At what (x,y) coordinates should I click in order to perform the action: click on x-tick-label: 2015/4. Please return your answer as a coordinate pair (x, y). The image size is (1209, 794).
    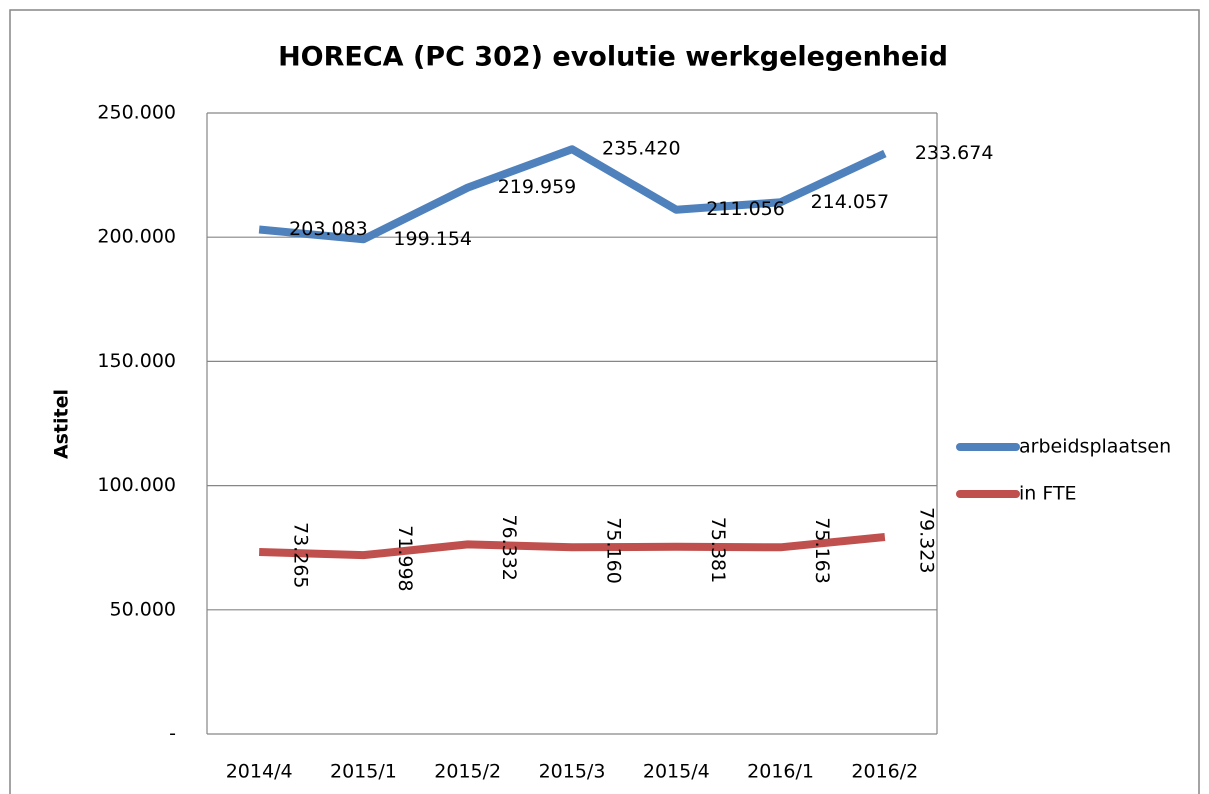
    Looking at the image, I should click on (676, 772).